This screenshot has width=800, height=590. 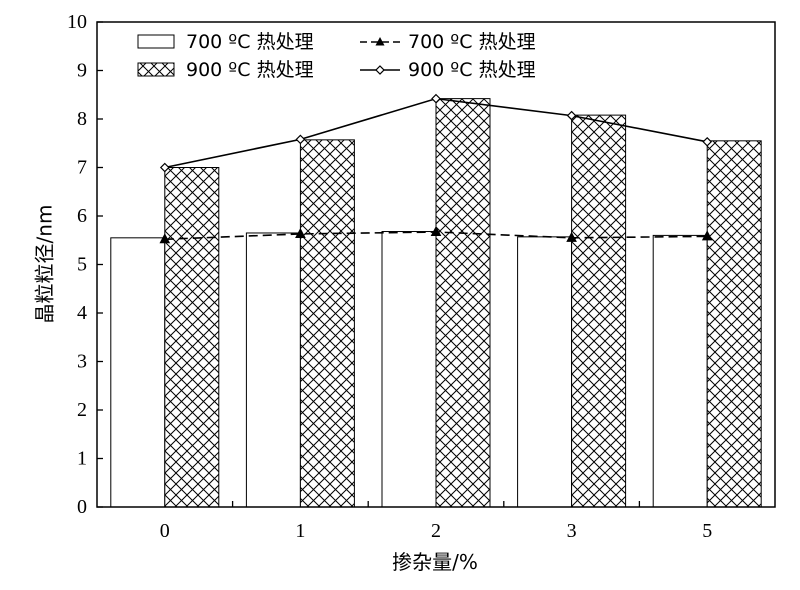 What do you see at coordinates (300, 531) in the screenshot?
I see `x-tick-label: 1` at bounding box center [300, 531].